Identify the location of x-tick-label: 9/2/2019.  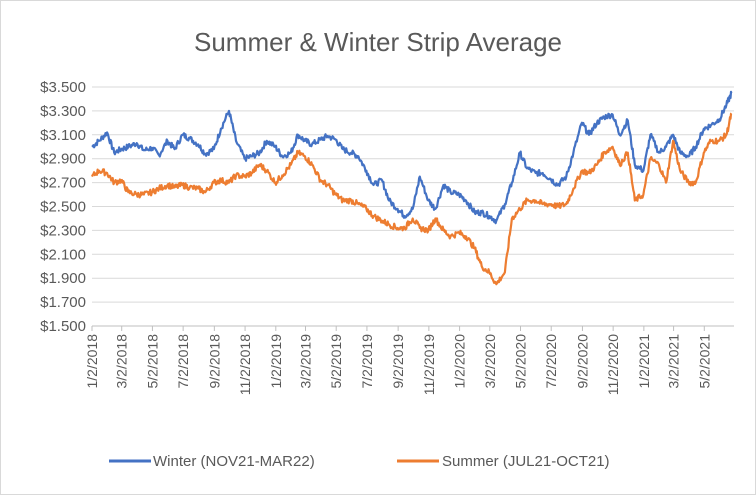
(398, 361).